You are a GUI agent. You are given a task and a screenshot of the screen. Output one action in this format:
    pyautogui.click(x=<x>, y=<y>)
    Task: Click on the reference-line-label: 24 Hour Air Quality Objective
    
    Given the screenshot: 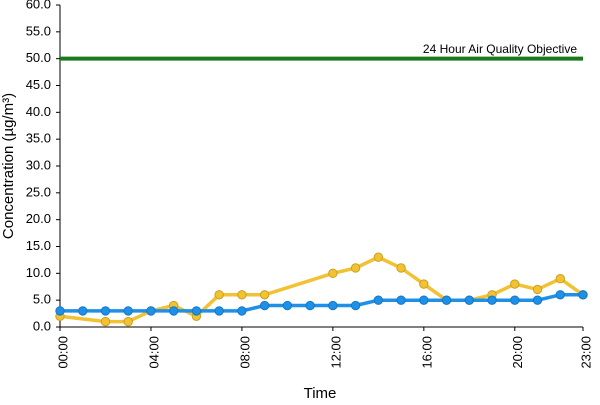 What is the action you would take?
    pyautogui.click(x=500, y=49)
    